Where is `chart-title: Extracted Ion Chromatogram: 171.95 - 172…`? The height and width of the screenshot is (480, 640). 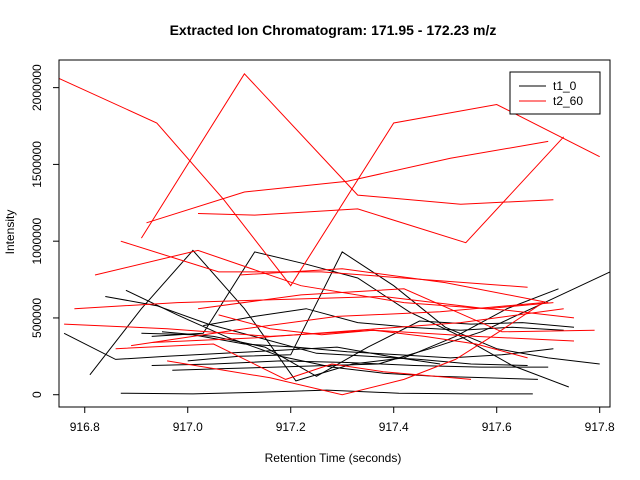
chart-title: Extracted Ion Chromatogram: 171.95 - 172… is located at coordinates (333, 30).